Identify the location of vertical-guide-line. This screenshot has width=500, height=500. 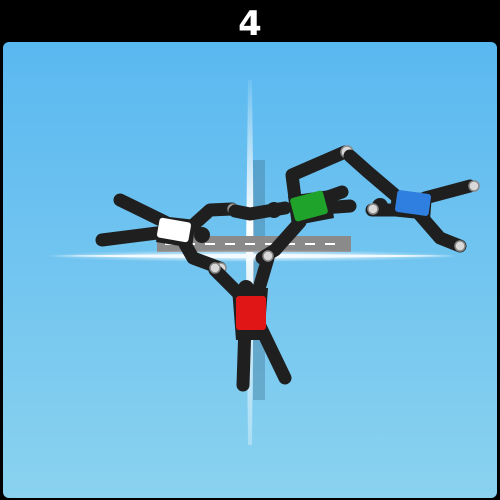
(250, 262).